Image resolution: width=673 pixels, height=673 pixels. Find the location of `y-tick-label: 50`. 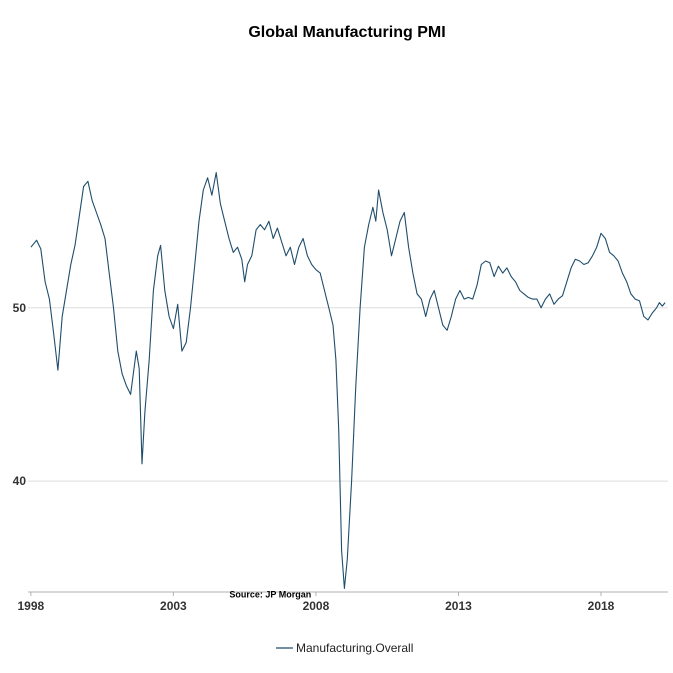

y-tick-label: 50 is located at coordinates (20, 308).